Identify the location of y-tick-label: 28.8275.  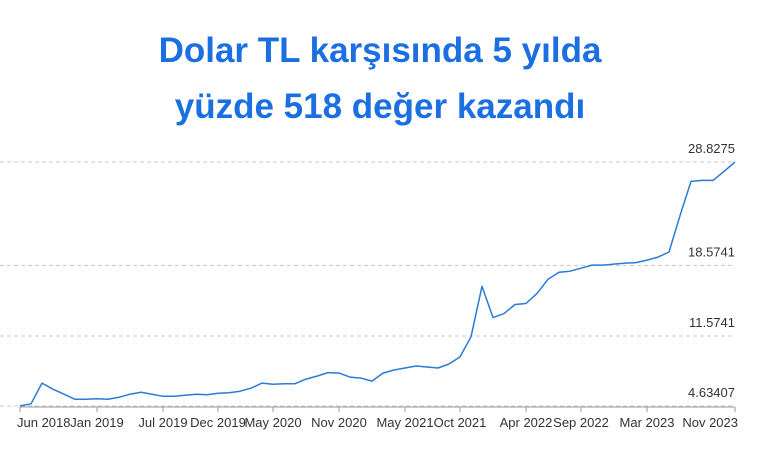
(711, 148).